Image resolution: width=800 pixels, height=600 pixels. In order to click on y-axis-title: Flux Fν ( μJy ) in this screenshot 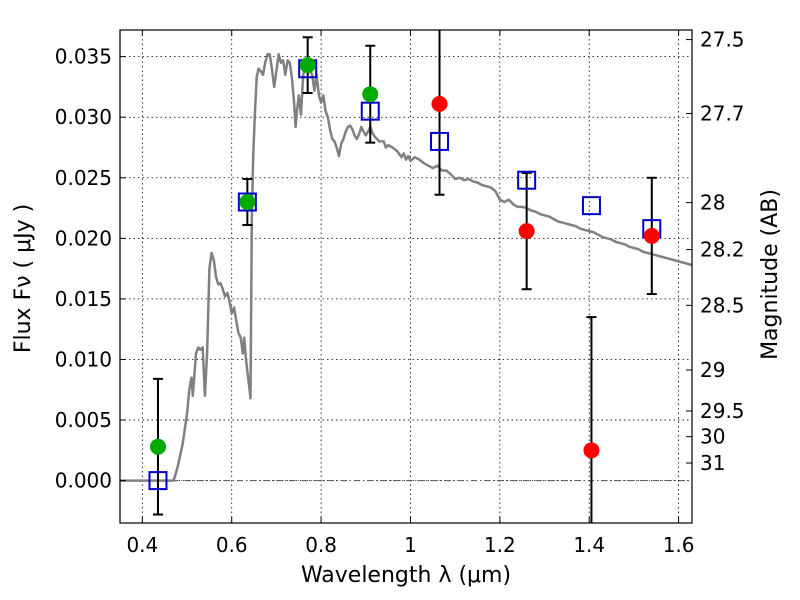, I will do `click(23, 278)`.